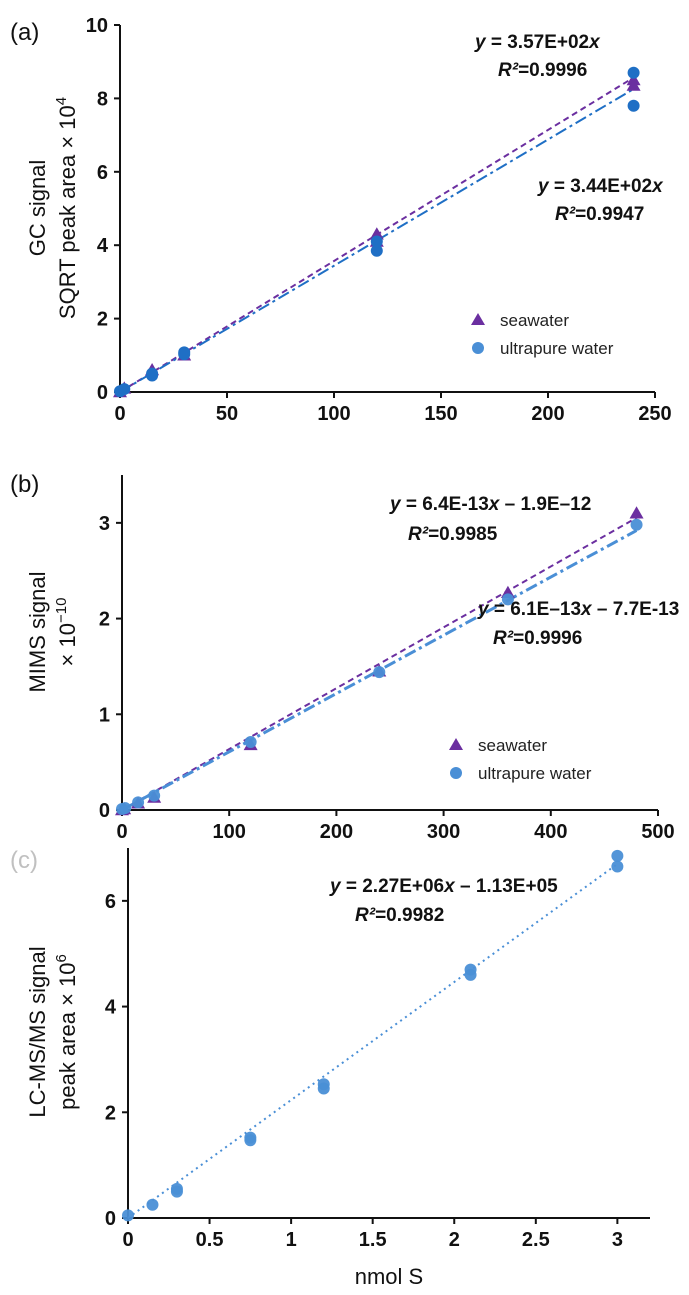  What do you see at coordinates (104, 715) in the screenshot?
I see `y-tick-label: 1` at bounding box center [104, 715].